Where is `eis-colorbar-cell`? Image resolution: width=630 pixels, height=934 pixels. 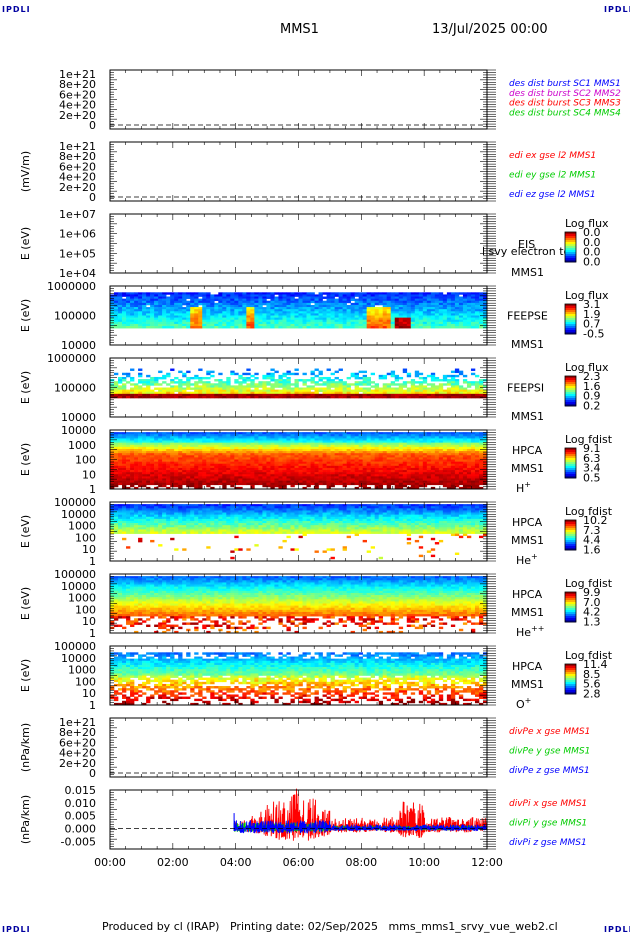 eis-colorbar-cell is located at coordinates (570, 247).